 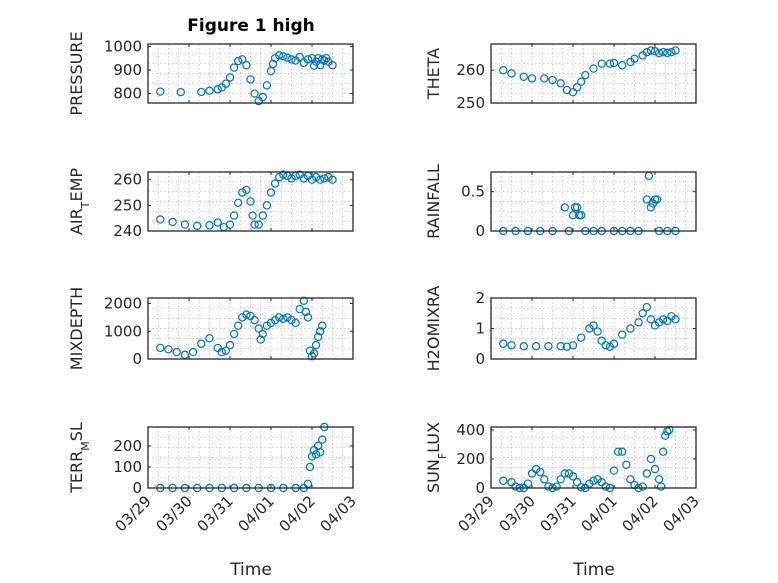 What do you see at coordinates (250, 570) in the screenshot?
I see `x-axis-label-left: Time` at bounding box center [250, 570].